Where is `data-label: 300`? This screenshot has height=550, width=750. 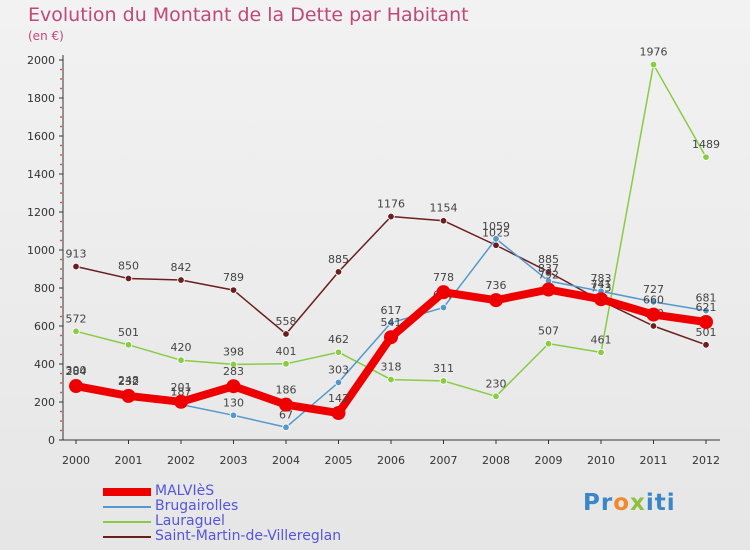
data-label: 300 is located at coordinates (76, 370).